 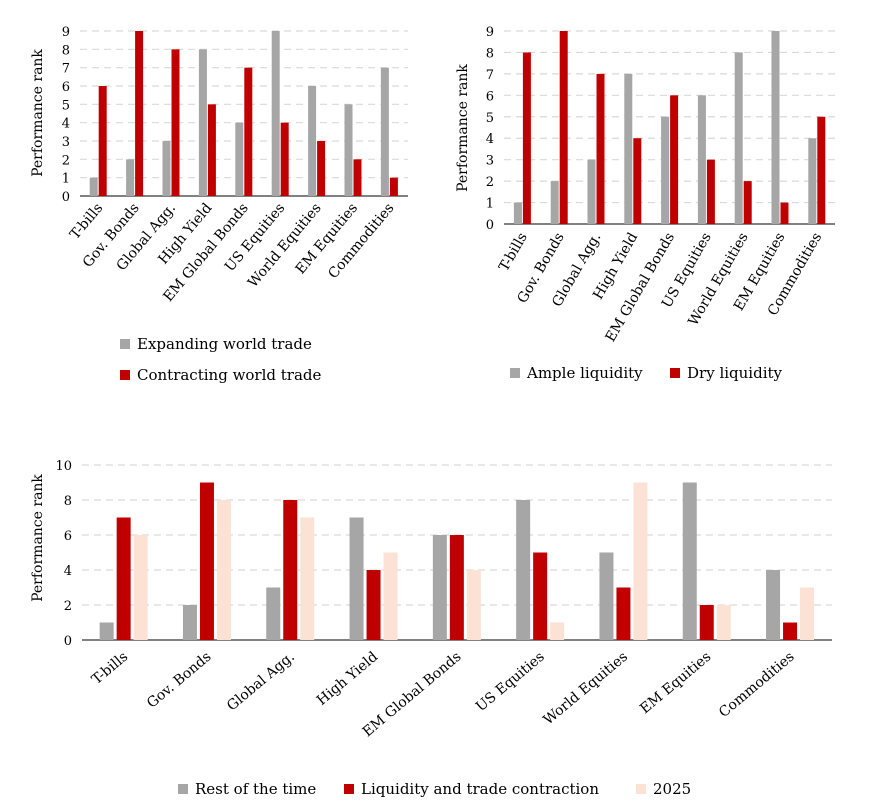 I want to click on legend: Ample liquidity Dry liquidity, so click(x=646, y=373).